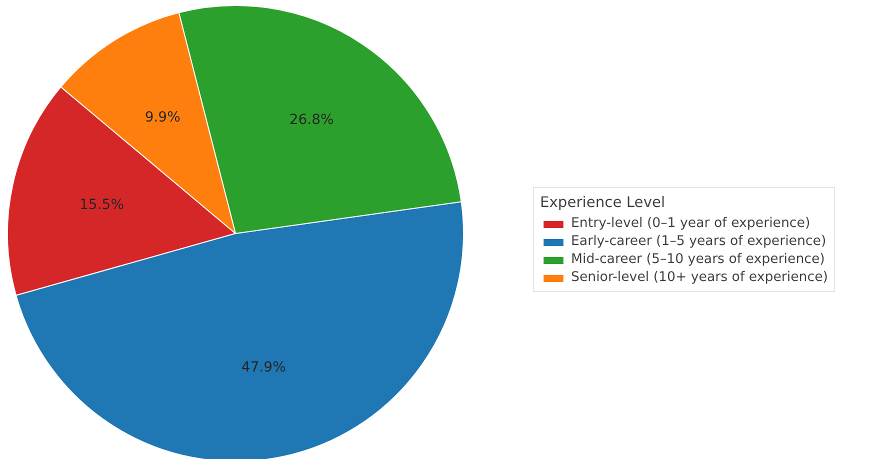 Image resolution: width=873 pixels, height=459 pixels. Describe the element at coordinates (102, 204) in the screenshot. I see `data-label: 15.5%` at that location.